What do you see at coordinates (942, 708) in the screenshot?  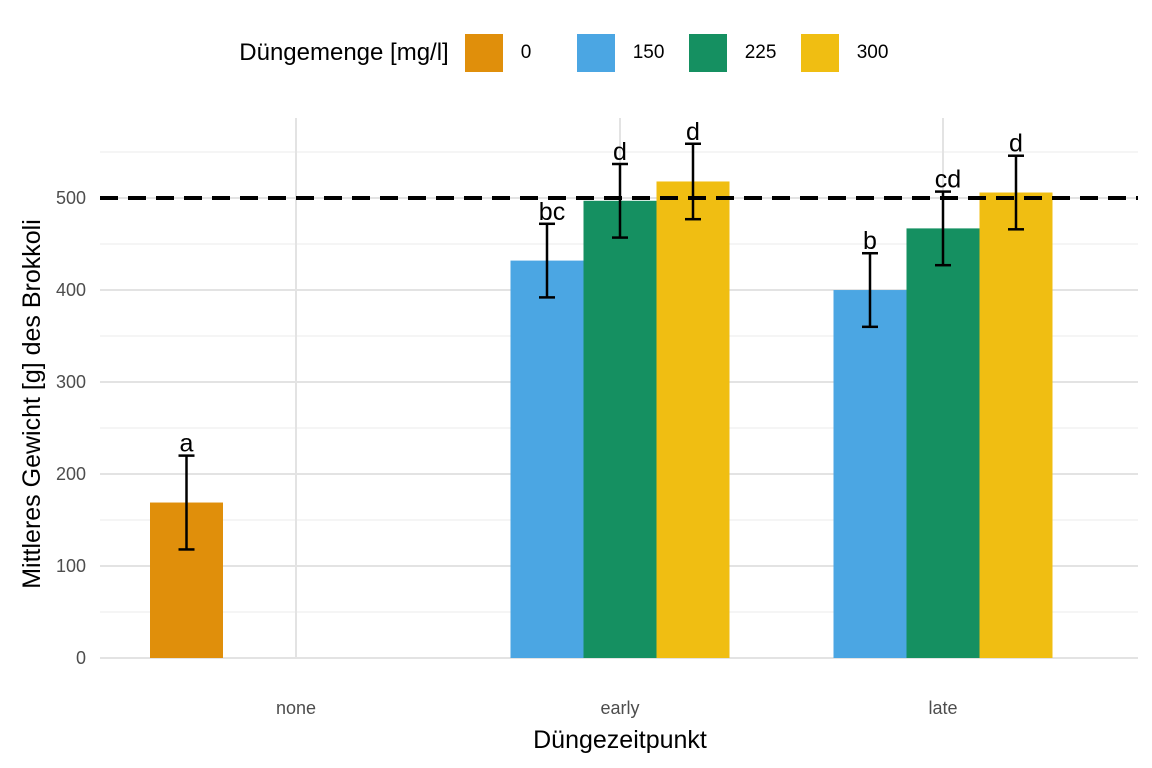 I see `x-tick-label: late` at bounding box center [942, 708].